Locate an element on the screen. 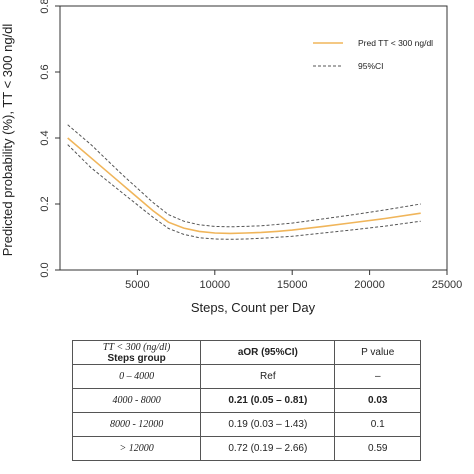 This screenshot has height=474, width=474. table-row: 4000 - 8000 0.21 (0.05 – 0.81) 0.03 is located at coordinates (246, 400).